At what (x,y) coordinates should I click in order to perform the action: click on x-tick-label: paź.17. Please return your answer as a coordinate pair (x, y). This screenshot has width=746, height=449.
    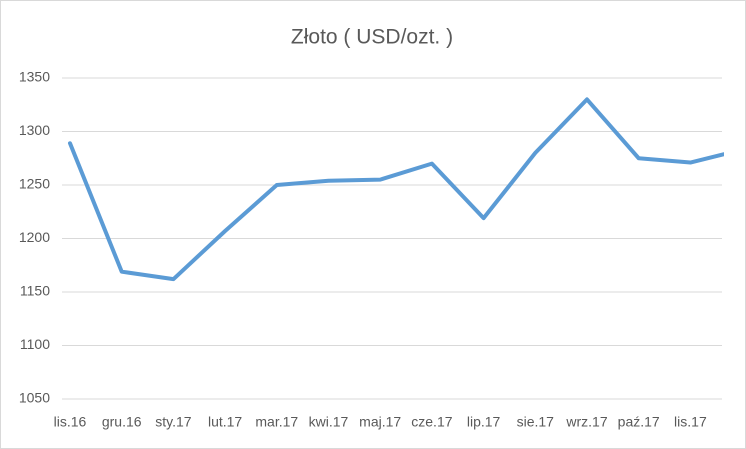
    Looking at the image, I should click on (639, 422).